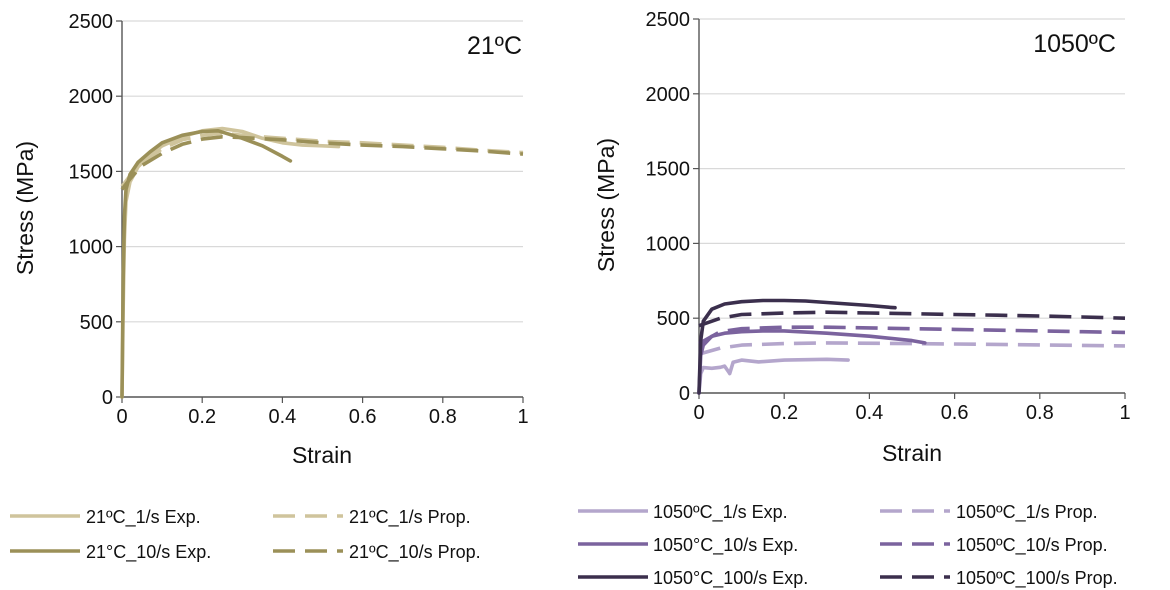 This screenshot has width=1170, height=590. I want to click on panel-title: 21ºC, so click(494, 46).